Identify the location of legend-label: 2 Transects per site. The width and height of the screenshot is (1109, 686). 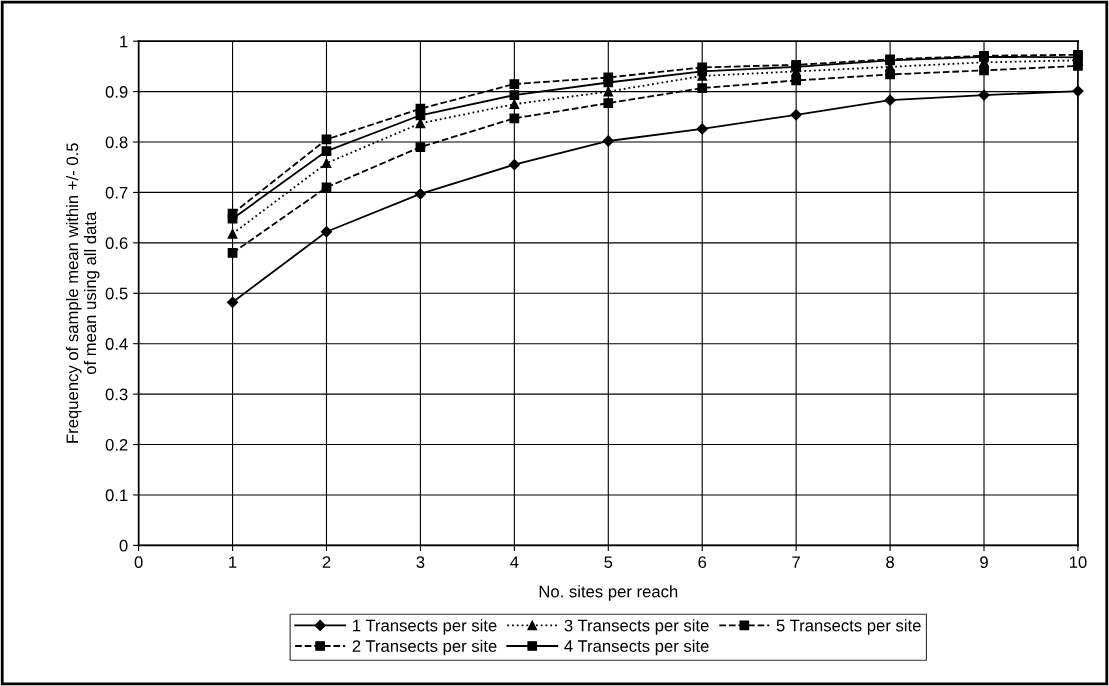
(424, 647).